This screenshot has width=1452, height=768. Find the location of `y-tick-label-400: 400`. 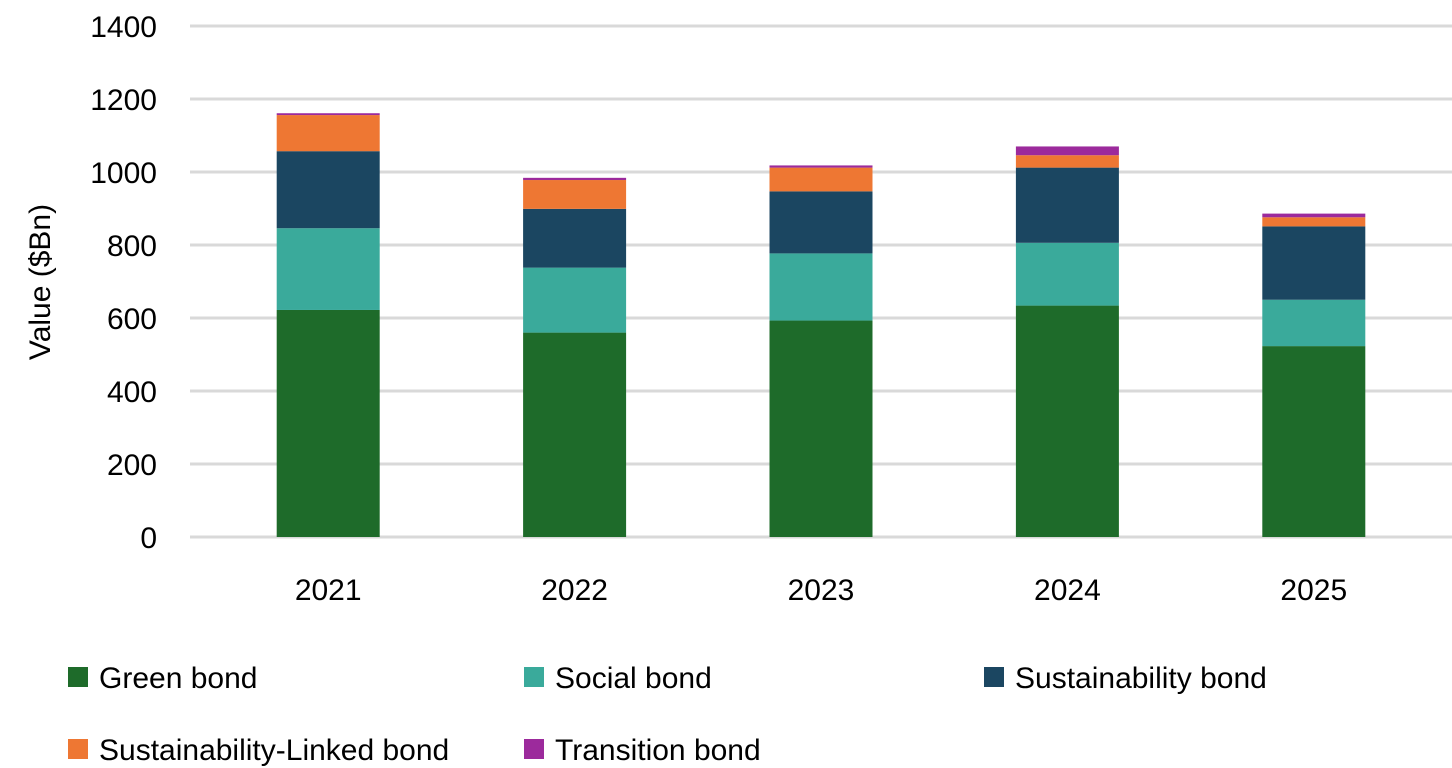

y-tick-label-400: 400 is located at coordinates (132, 392).